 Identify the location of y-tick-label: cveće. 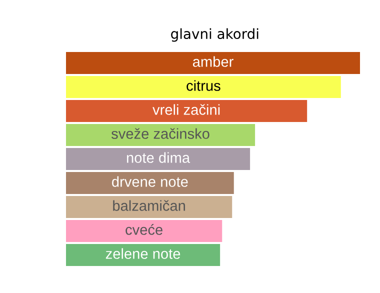
(144, 229).